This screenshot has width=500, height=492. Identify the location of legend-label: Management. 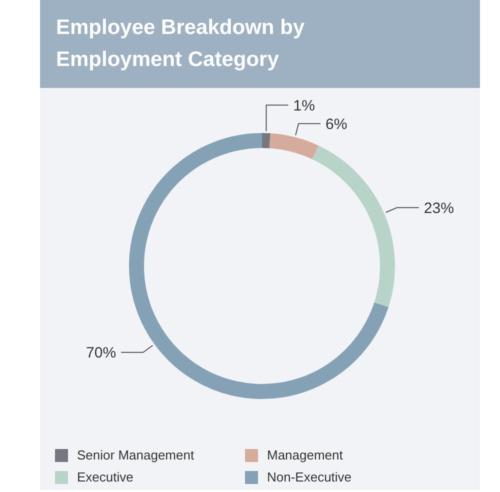
(305, 455).